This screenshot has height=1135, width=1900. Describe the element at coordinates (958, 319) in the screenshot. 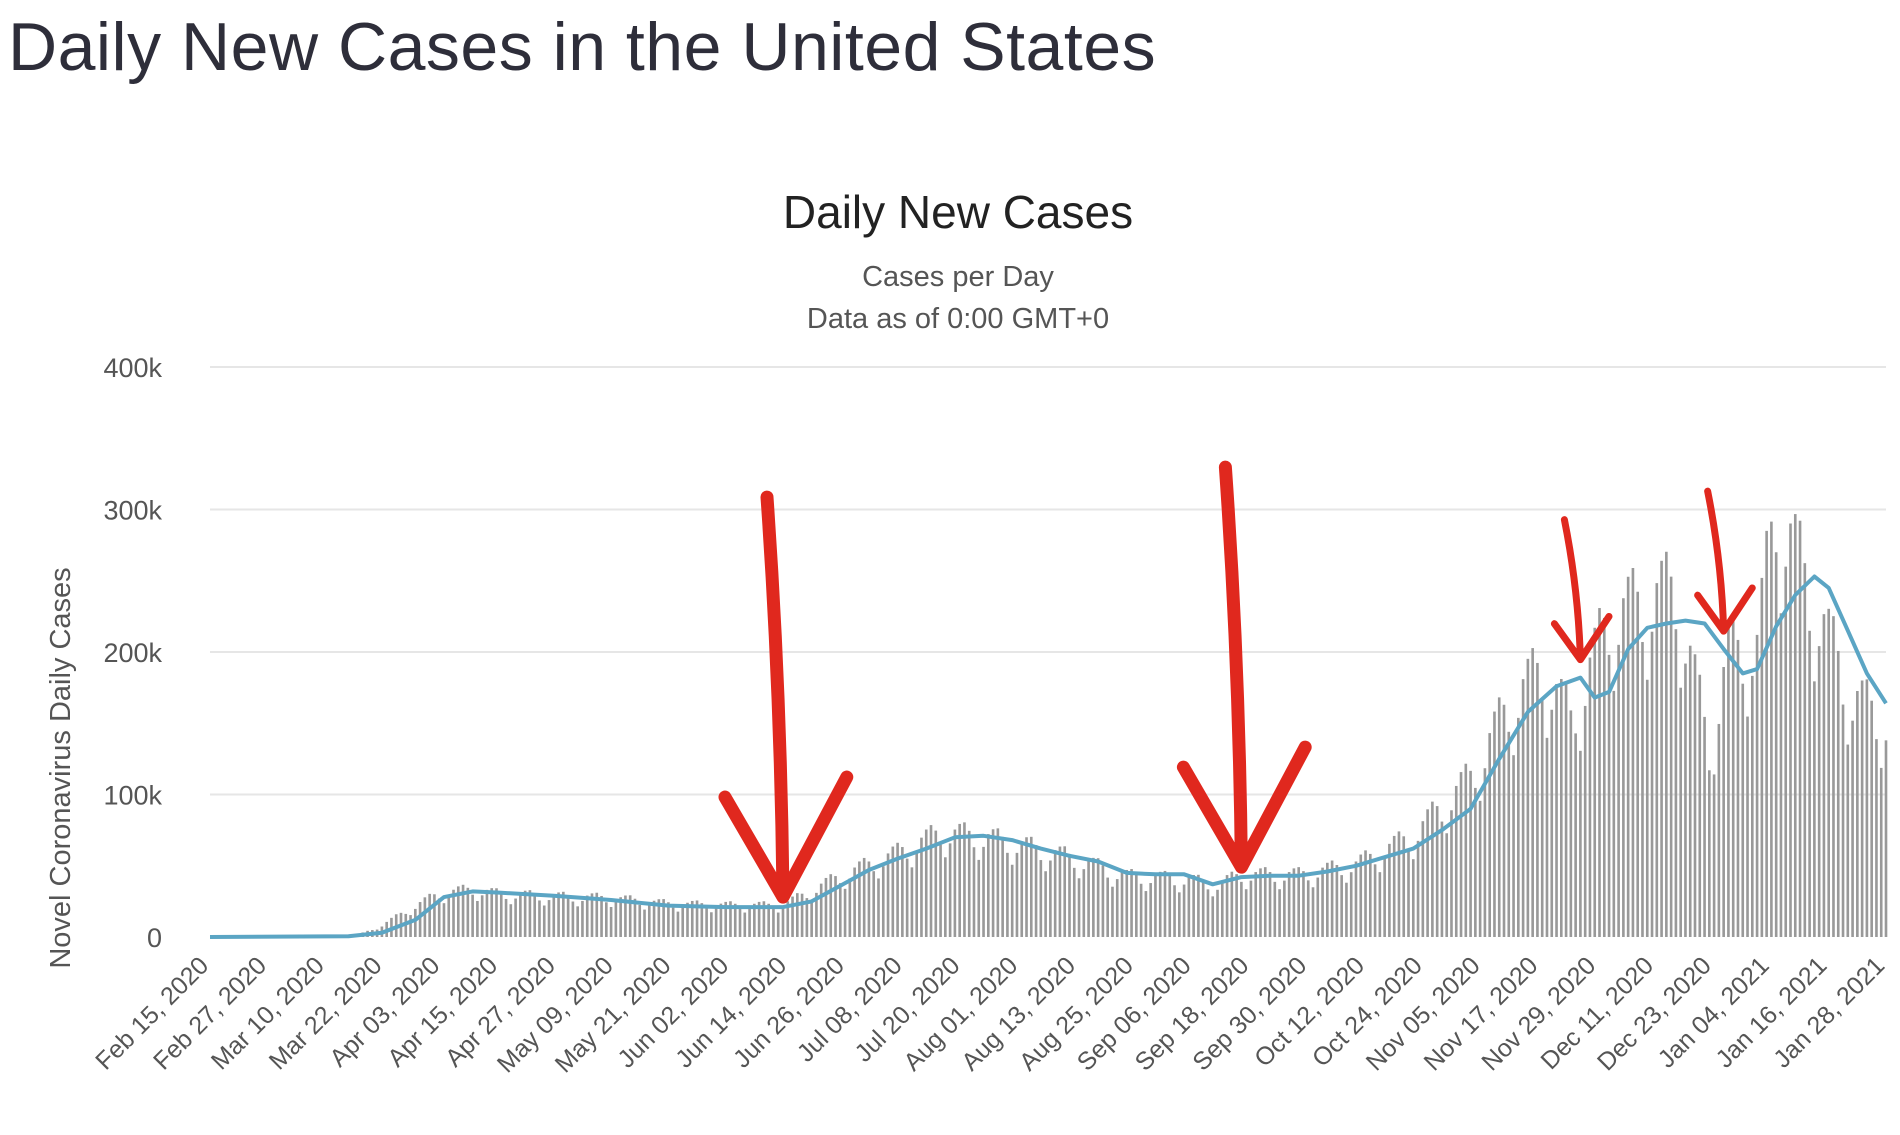

I see `chart-subtitle-line-2: Data as of 0:00 GMT+0` at that location.